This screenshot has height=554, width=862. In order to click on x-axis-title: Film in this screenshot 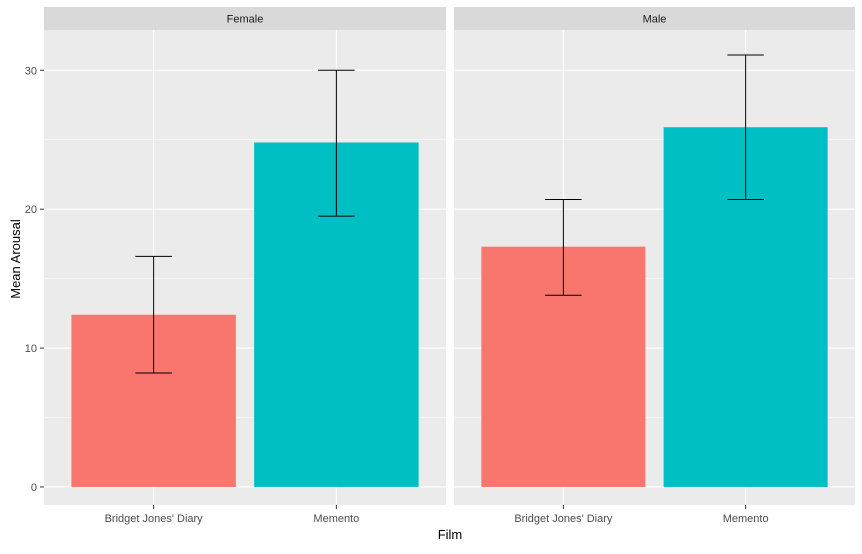, I will do `click(450, 534)`.